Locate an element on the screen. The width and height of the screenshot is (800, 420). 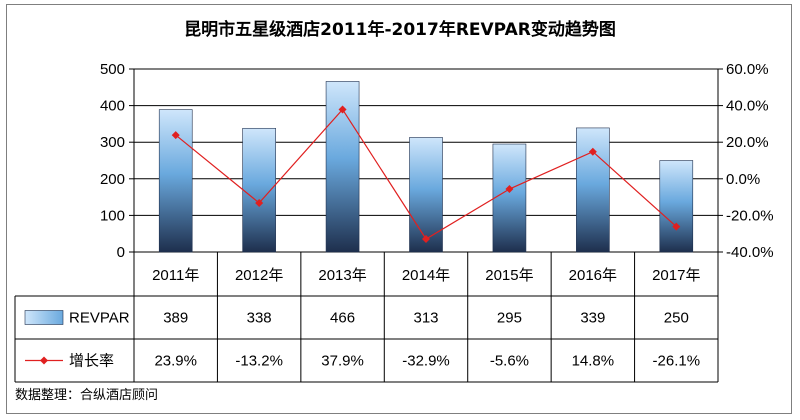
data-label: 313 is located at coordinates (425, 318).